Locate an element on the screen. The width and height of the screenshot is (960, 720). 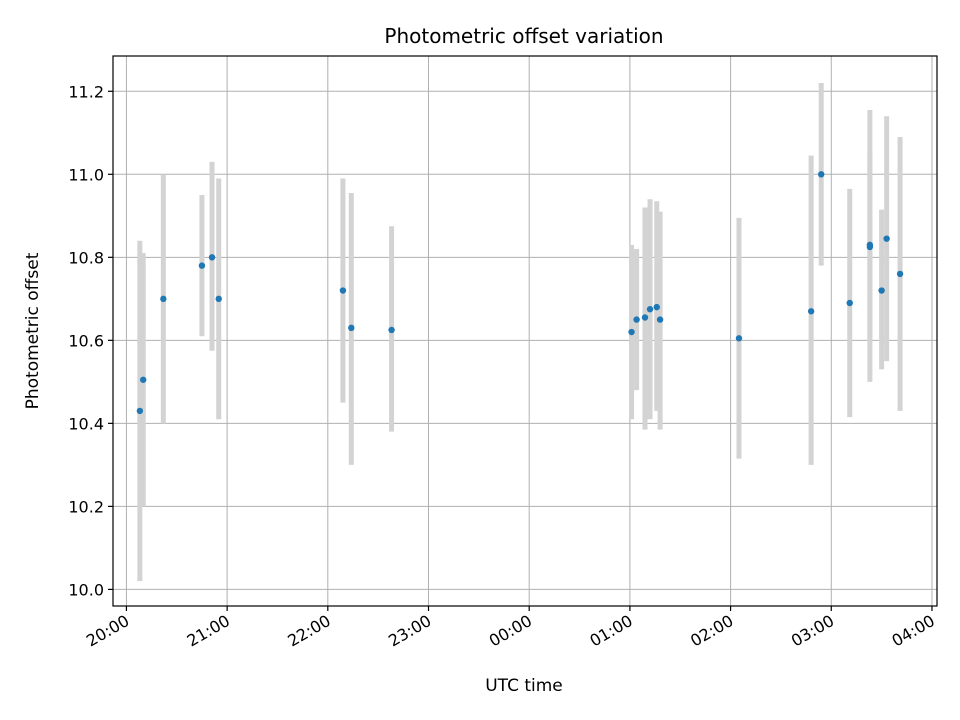
y-axis-label: Photometric offset is located at coordinates (33, 330).